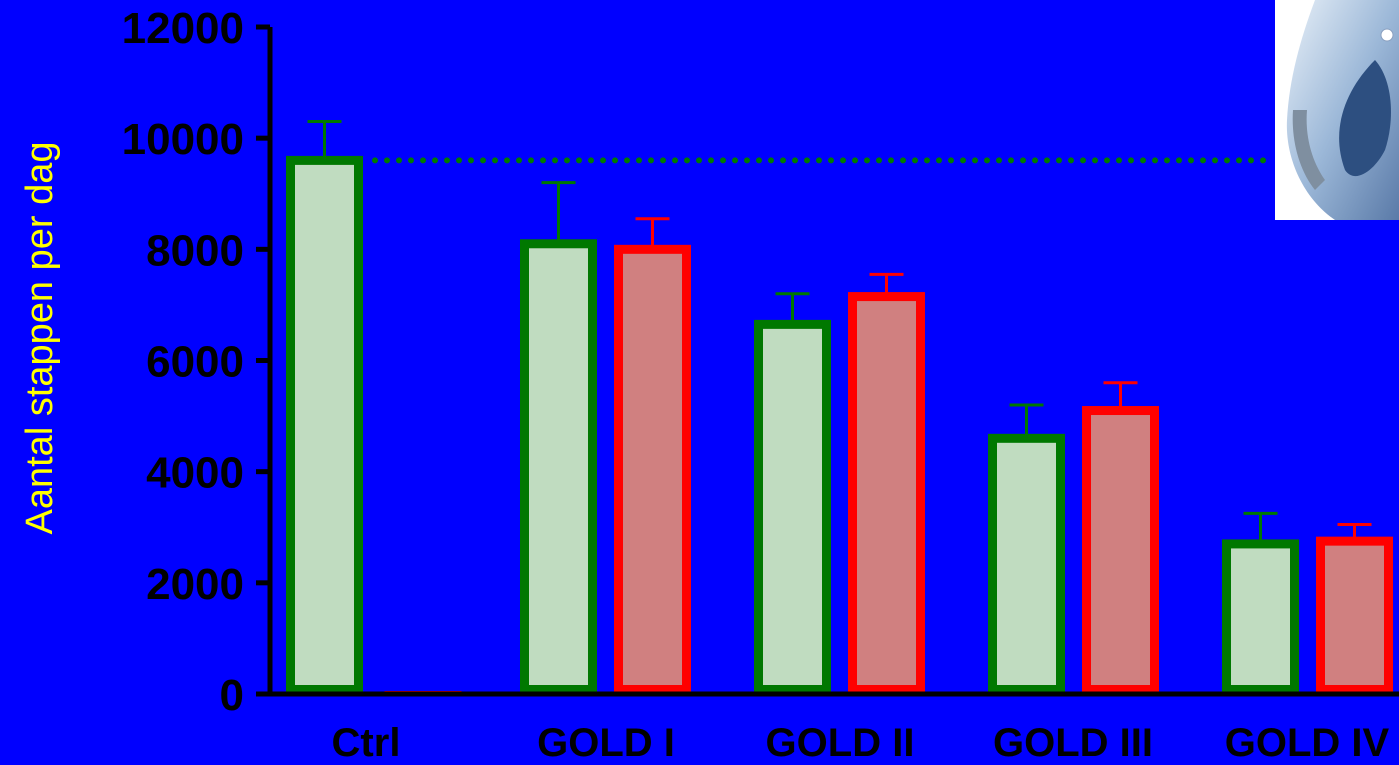 This screenshot has height=765, width=1399. I want to click on x-tick-label-ctrl: Ctrl, so click(366, 740).